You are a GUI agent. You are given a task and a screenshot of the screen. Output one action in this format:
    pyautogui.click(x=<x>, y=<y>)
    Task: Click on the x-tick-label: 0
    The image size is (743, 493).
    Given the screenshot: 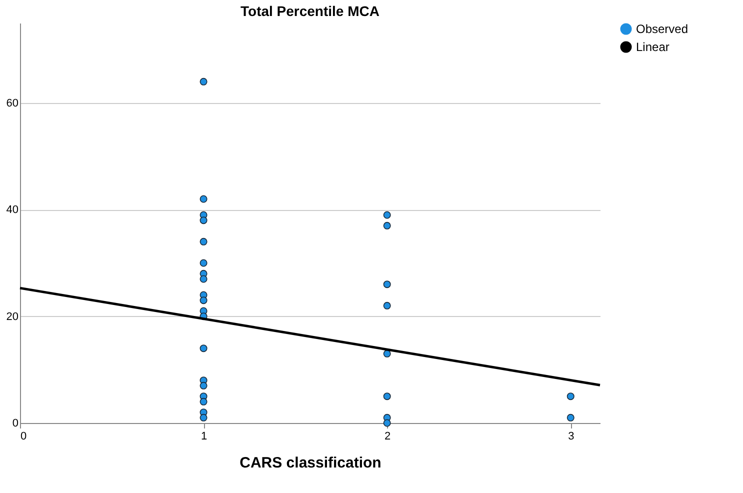 What is the action you would take?
    pyautogui.click(x=23, y=436)
    